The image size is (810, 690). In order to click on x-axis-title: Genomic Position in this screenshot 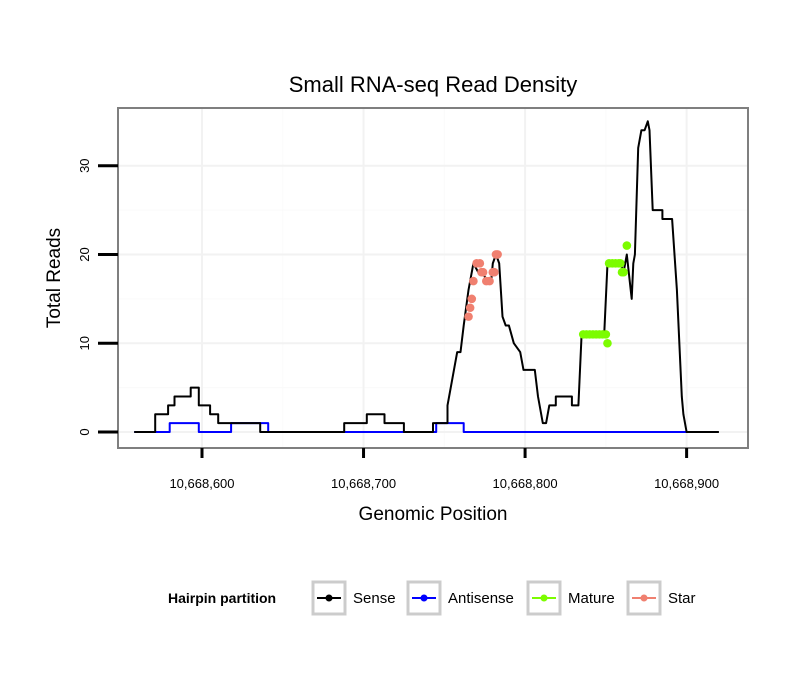, I will do `click(433, 514)`.